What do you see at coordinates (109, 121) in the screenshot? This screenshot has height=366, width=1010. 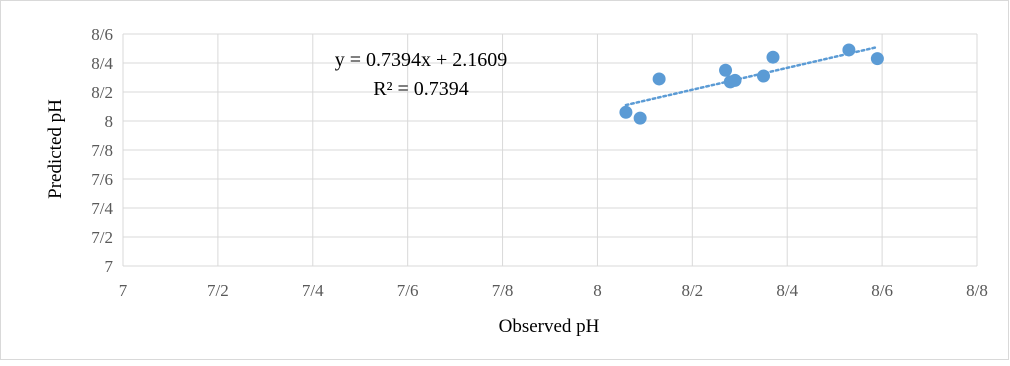 I see `y-tick-label: 8` at bounding box center [109, 121].